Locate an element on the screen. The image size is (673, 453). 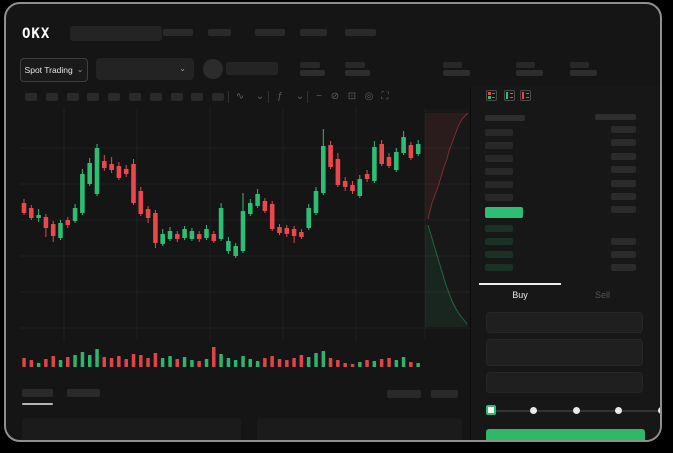
tab-skeleton-active is located at coordinates (37, 393).